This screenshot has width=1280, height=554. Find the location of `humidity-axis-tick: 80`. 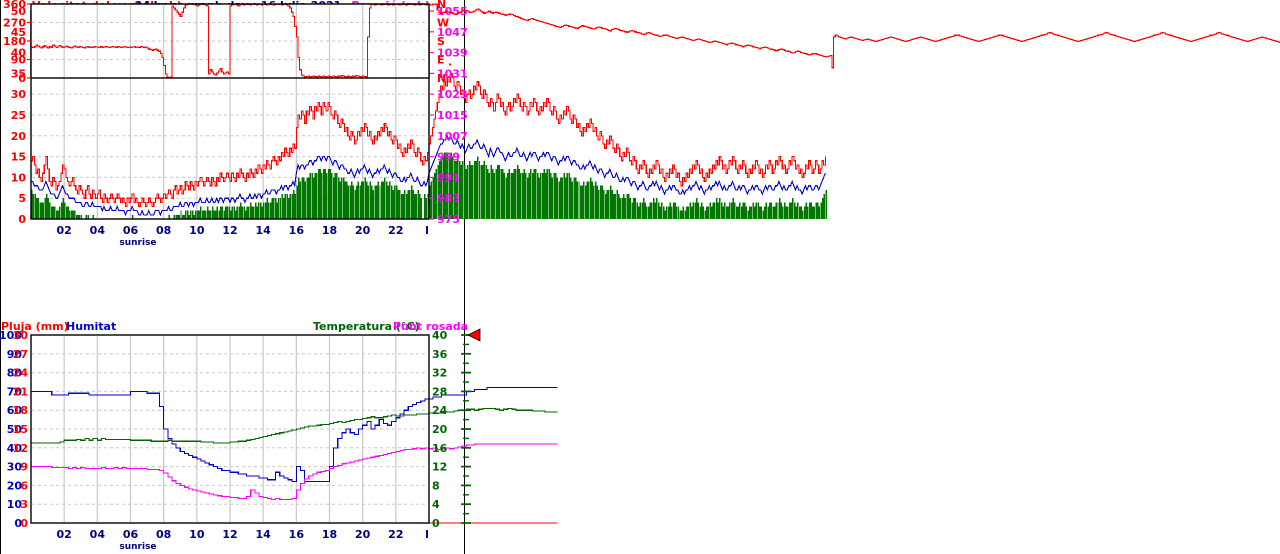

humidity-axis-tick: 80 is located at coordinates (15, 373).